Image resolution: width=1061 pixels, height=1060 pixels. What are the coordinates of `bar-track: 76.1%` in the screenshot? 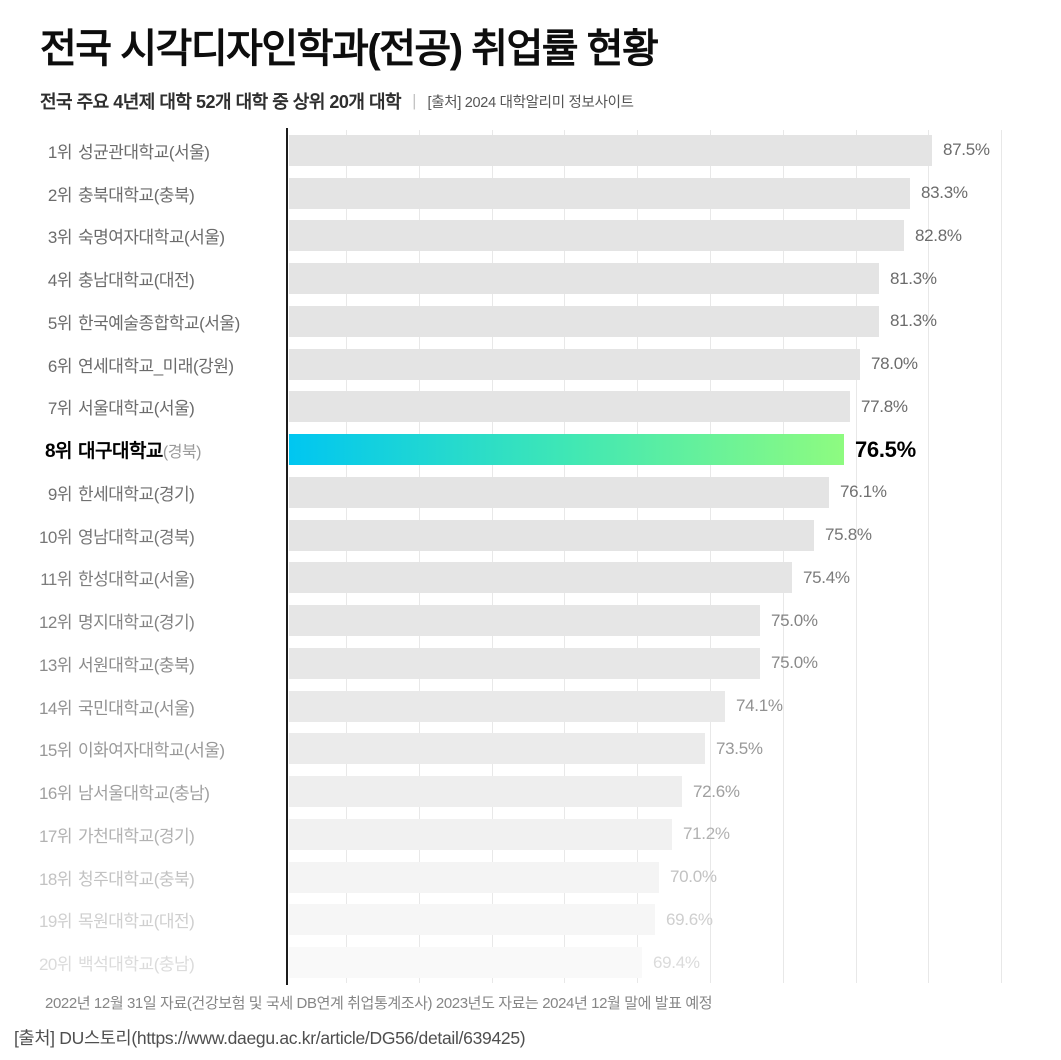 It's located at (674, 492).